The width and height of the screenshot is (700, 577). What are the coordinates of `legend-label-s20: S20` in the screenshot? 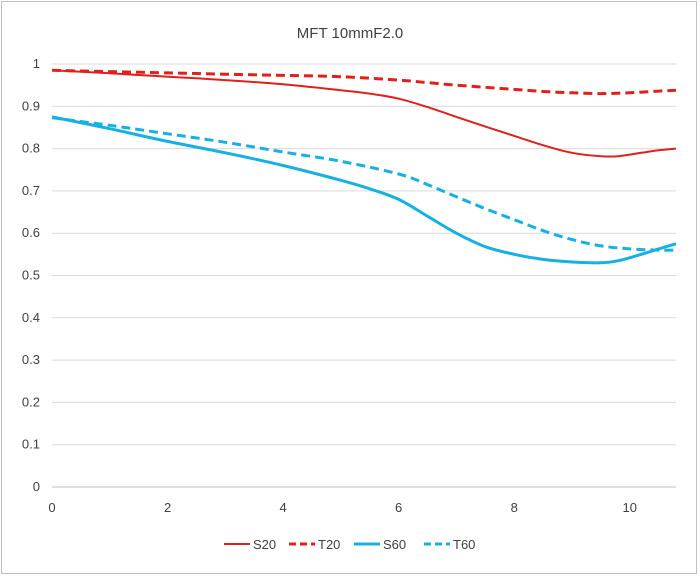 It's located at (264, 544).